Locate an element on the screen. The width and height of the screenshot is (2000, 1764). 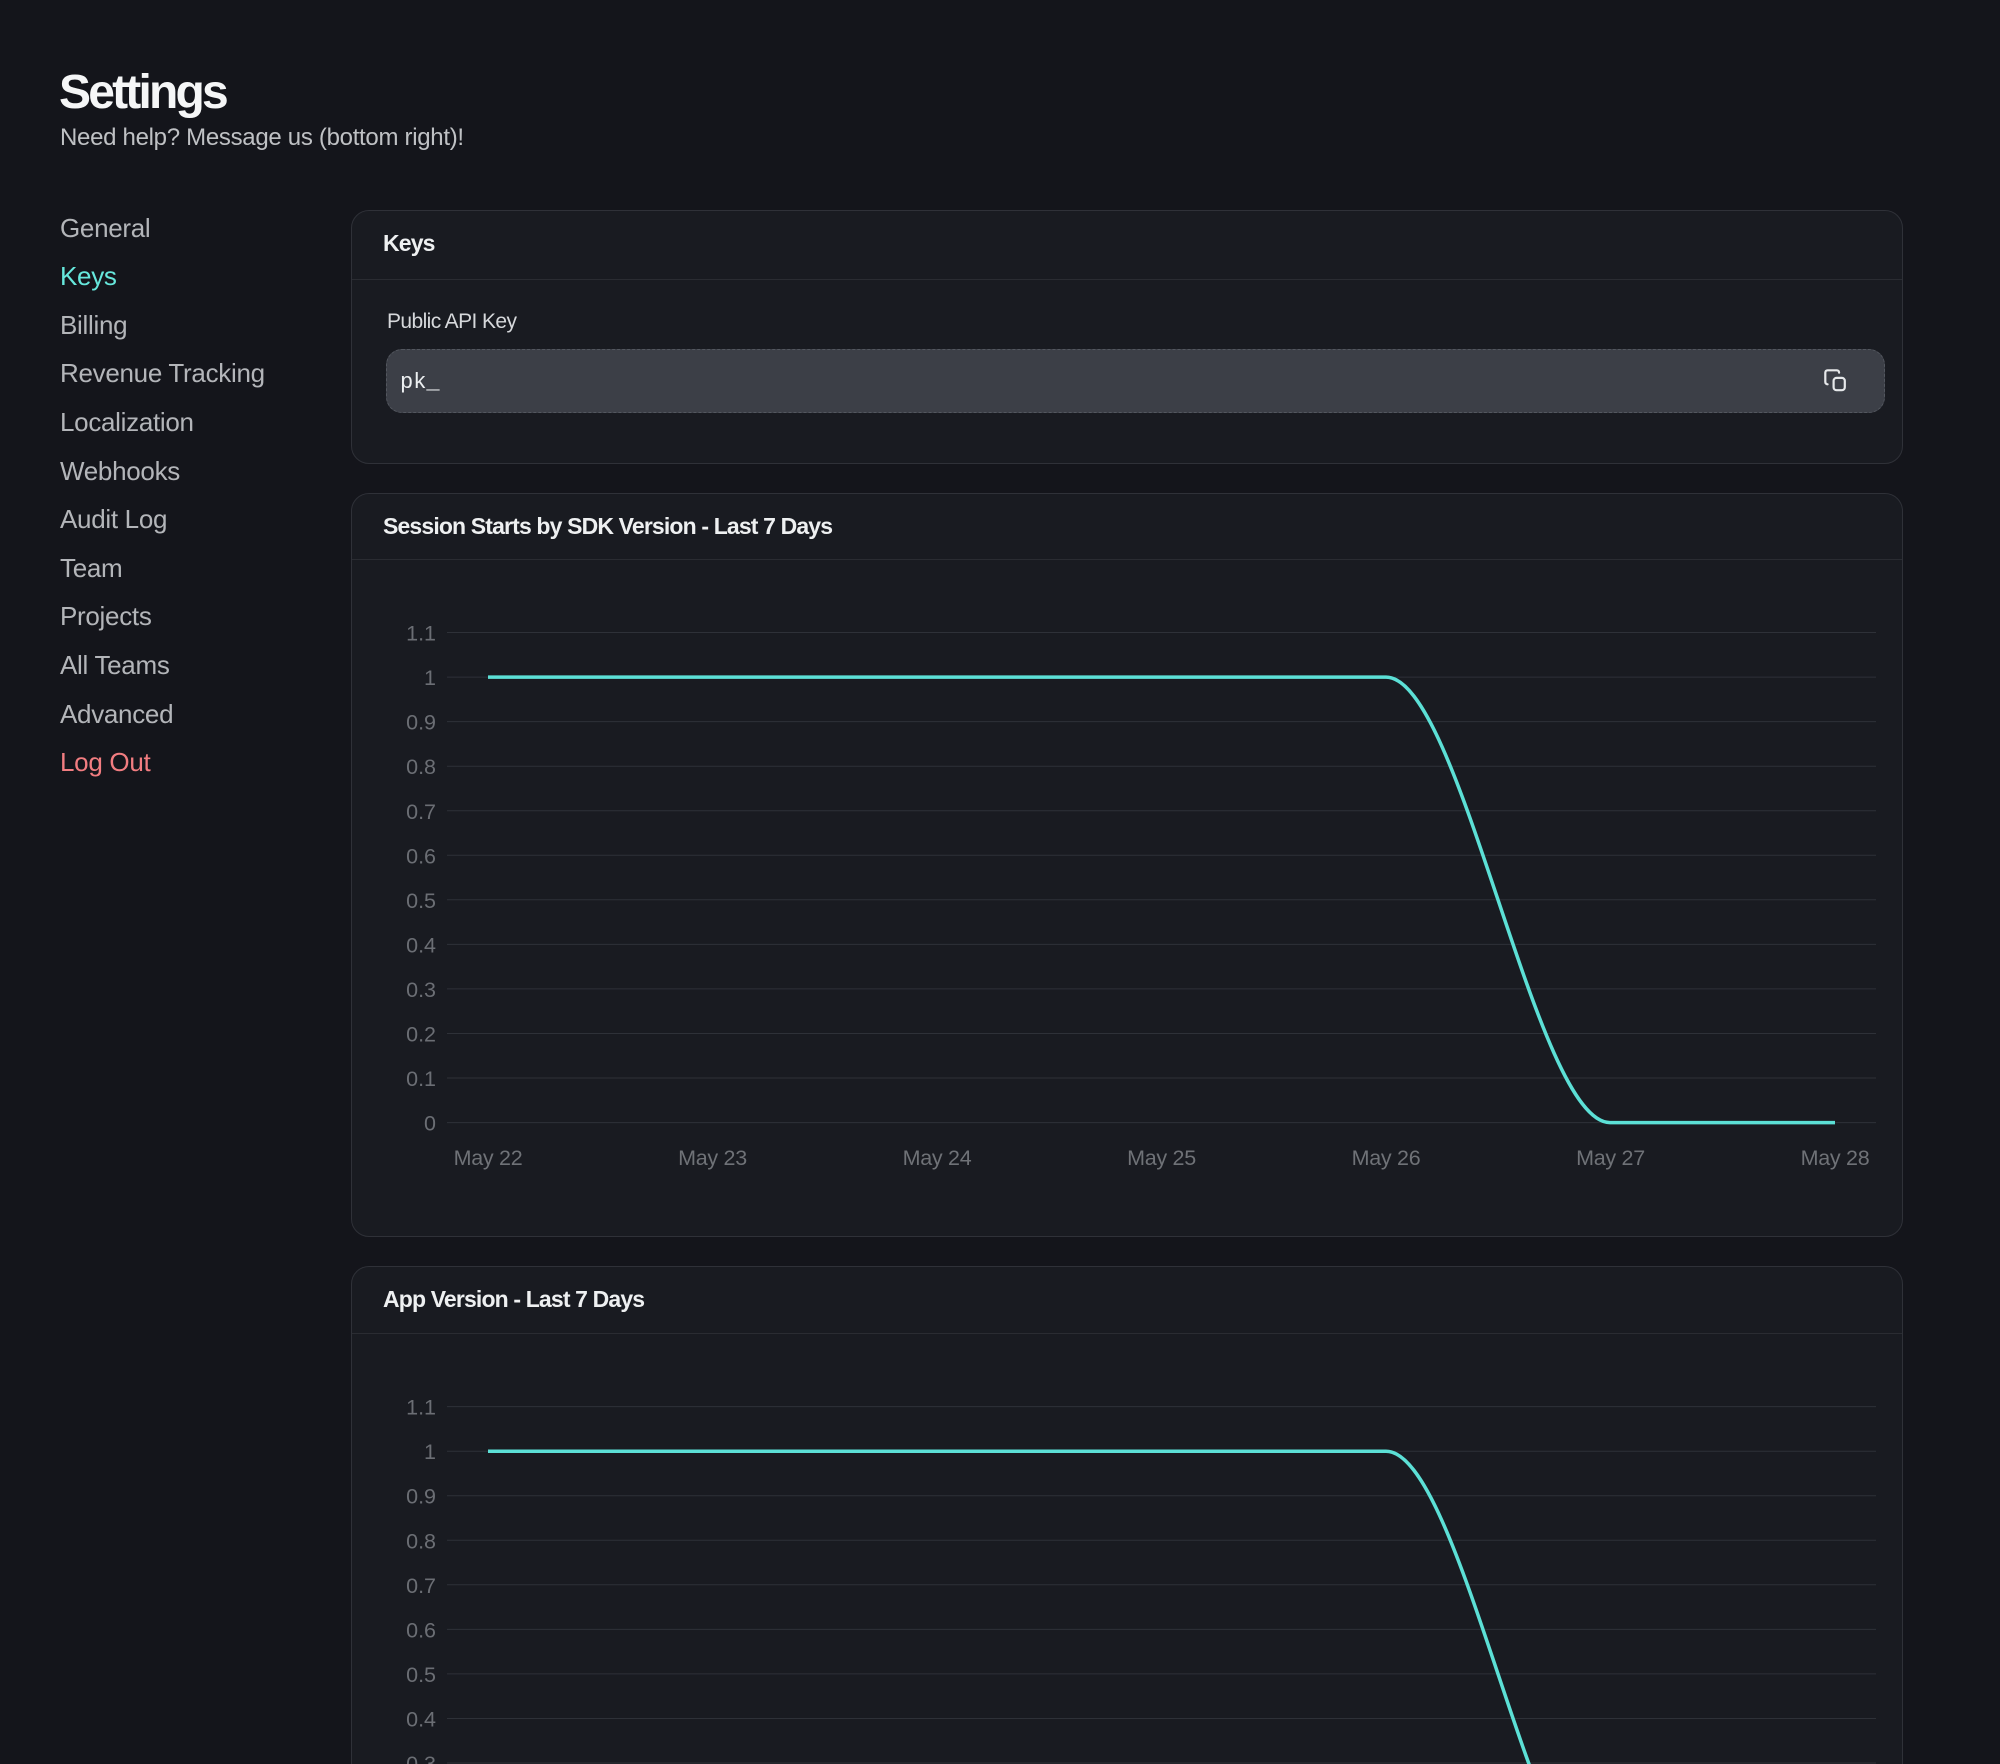
svg-text: May 23 is located at coordinates (712, 1158).